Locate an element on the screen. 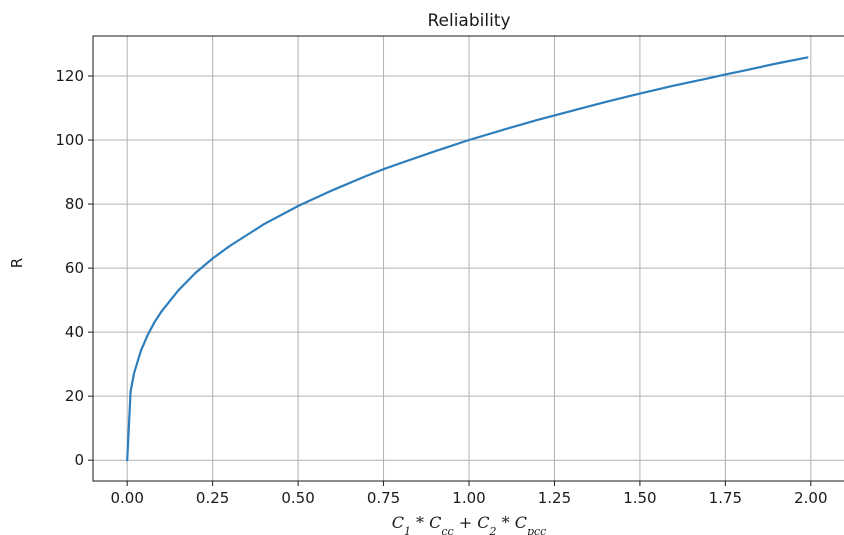 This screenshot has width=844, height=535. y-axis-label: R is located at coordinates (17, 263).